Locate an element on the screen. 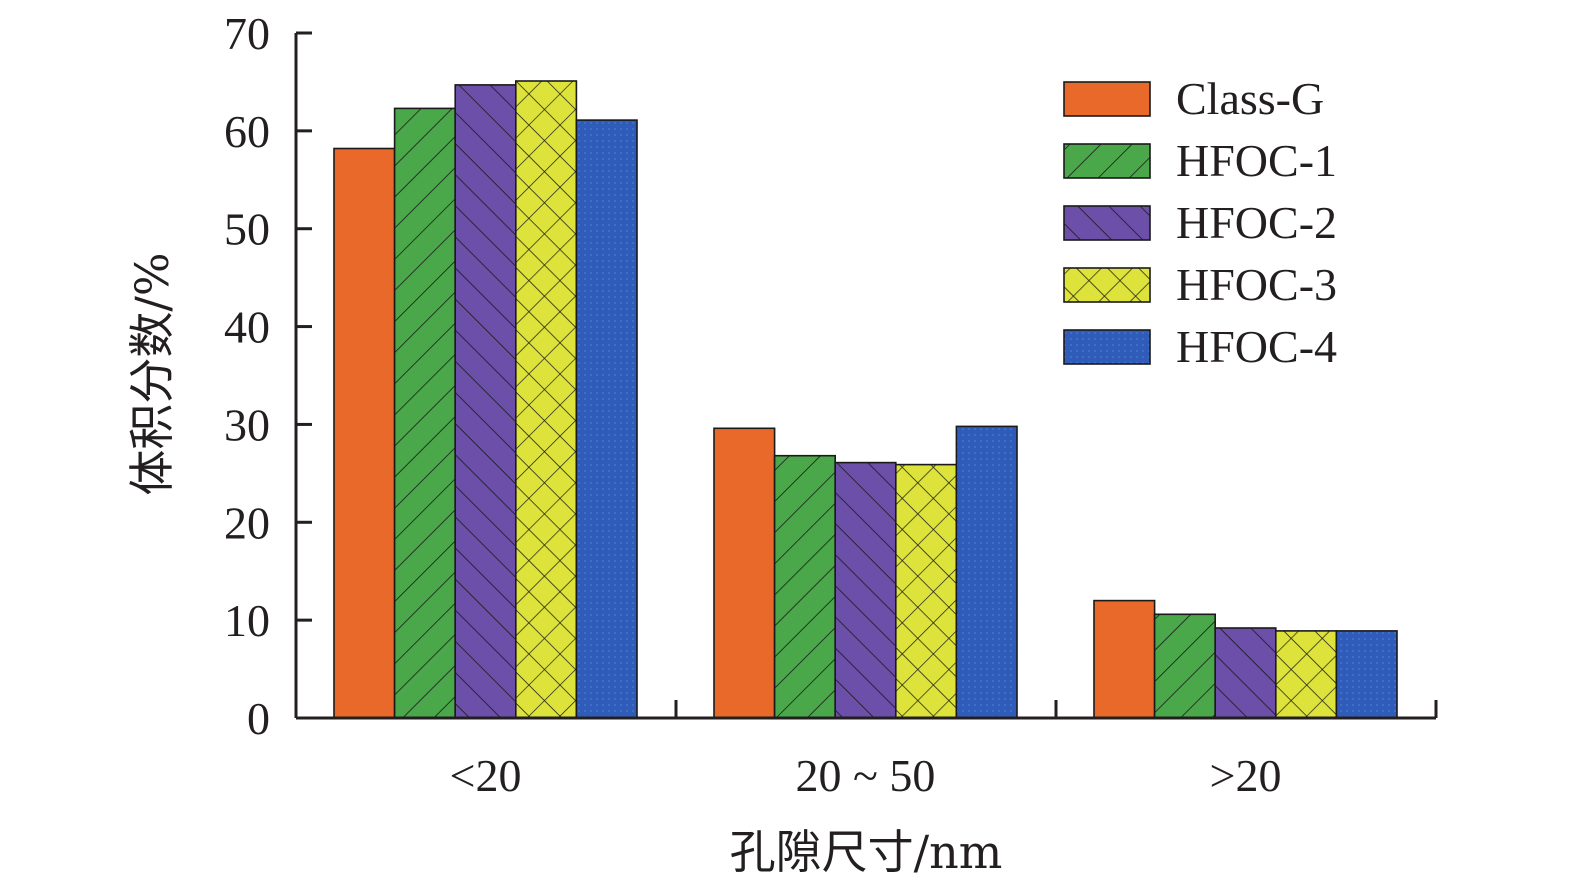  legend-label-hfoc-1: HFOC-1 is located at coordinates (1256, 160).